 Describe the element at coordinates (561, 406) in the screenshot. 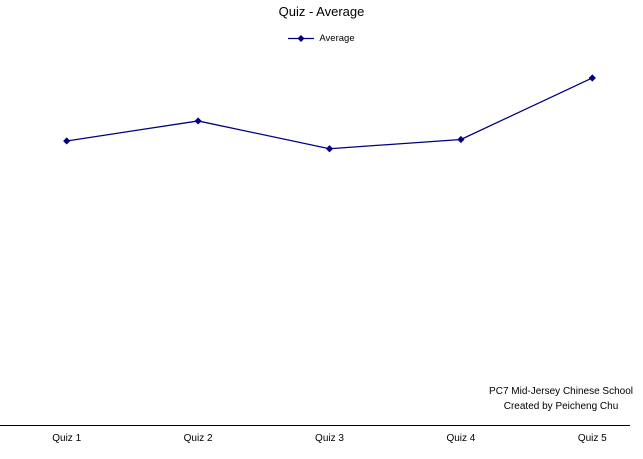

I see `annotation-line-2: Created by Peicheng Chu` at that location.